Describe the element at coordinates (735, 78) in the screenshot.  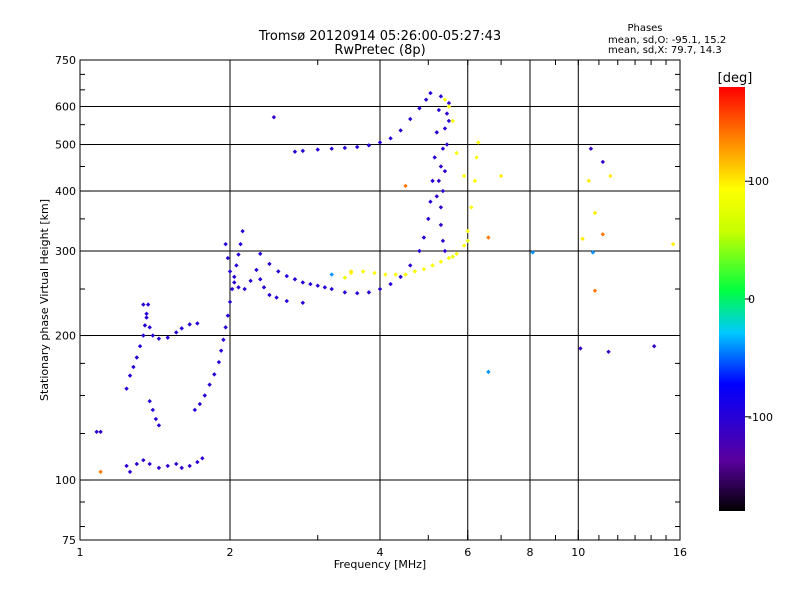
I see `colorbar-label: [deg]` at that location.